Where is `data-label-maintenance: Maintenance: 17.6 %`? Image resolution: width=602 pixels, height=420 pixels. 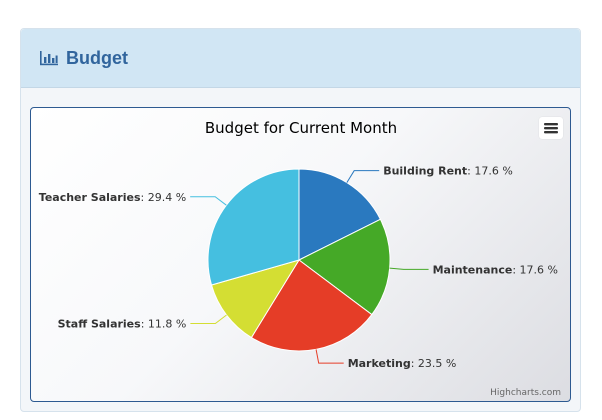
data-label-maintenance: Maintenance: 17.6 % is located at coordinates (495, 269).